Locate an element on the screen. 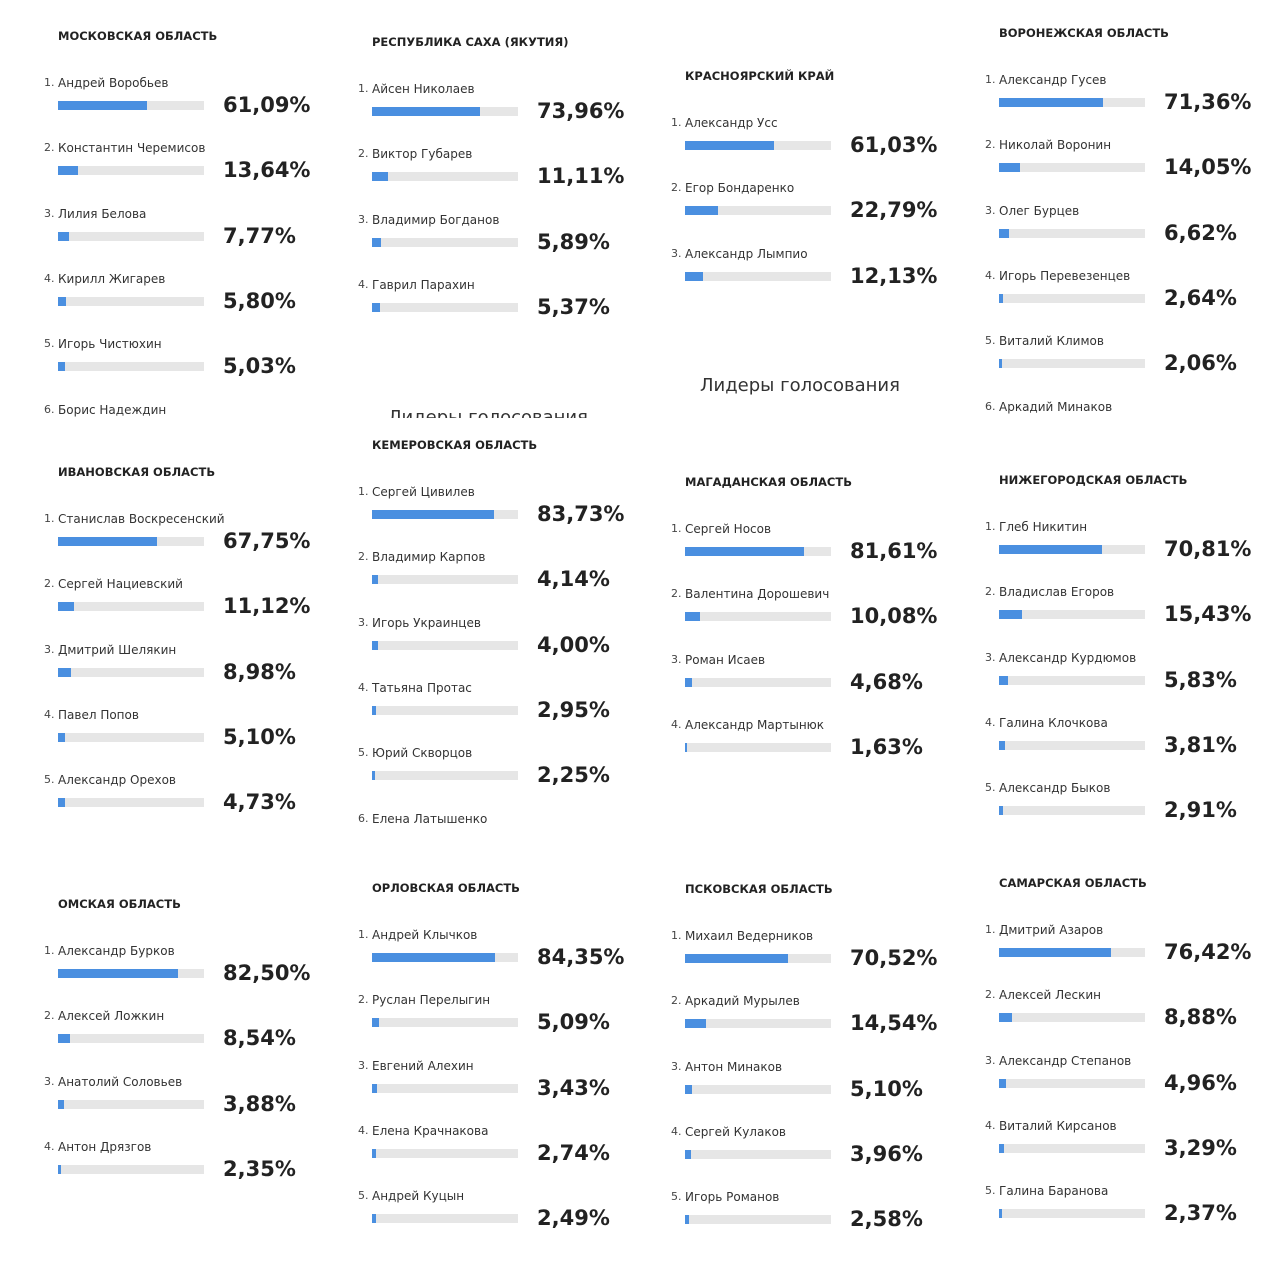 This screenshot has width=1280, height=1280. candidate-name: Евгений Алехин is located at coordinates (423, 1065).